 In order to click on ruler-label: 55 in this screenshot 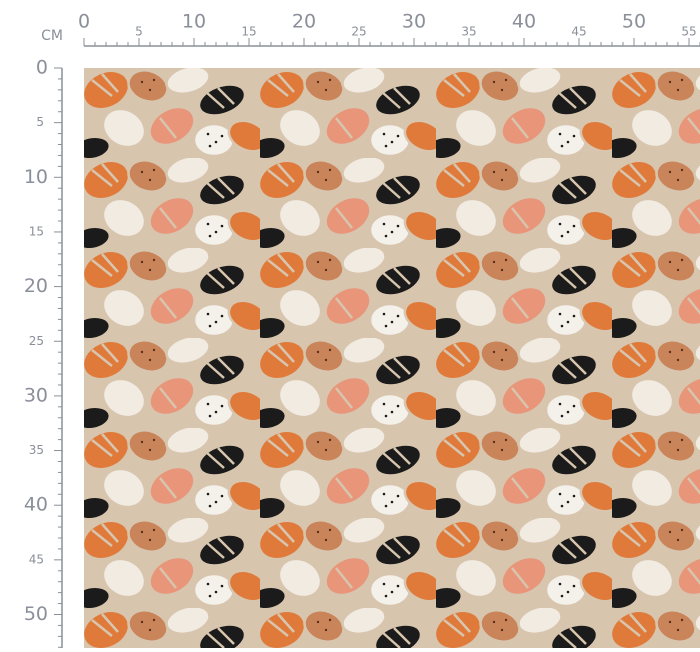, I will do `click(688, 32)`.